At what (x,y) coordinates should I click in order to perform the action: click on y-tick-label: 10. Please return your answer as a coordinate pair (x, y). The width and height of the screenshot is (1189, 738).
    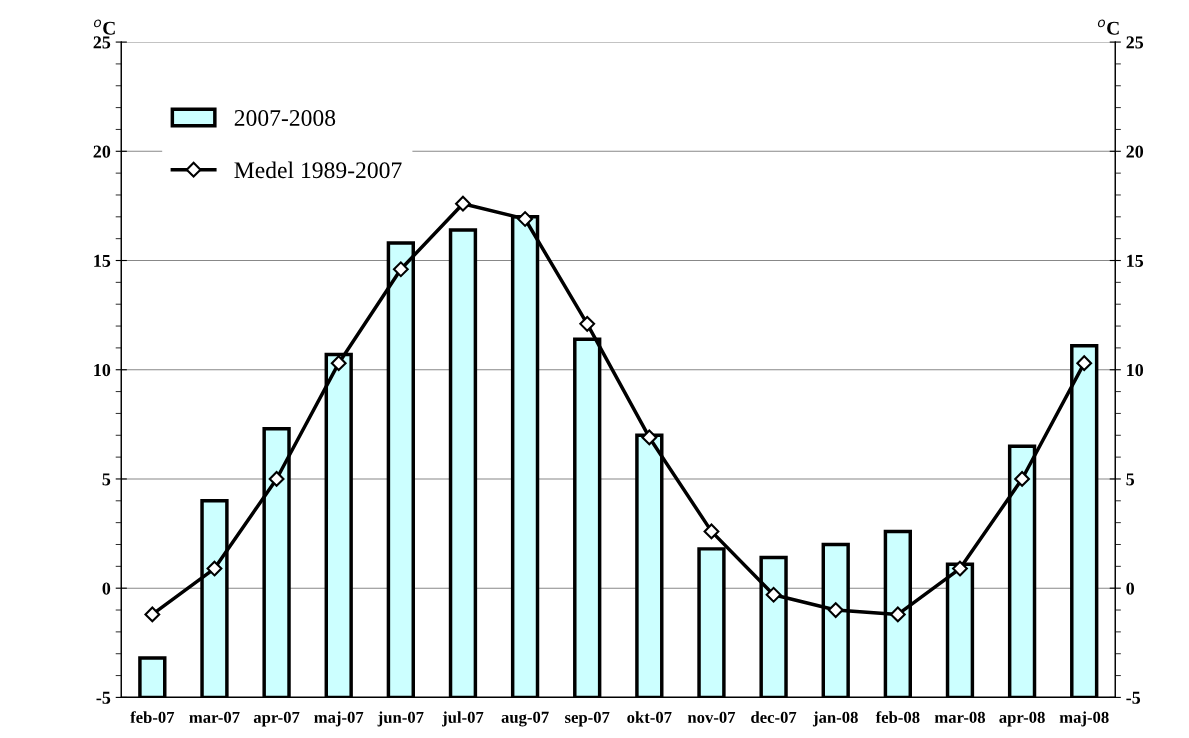
    Looking at the image, I should click on (102, 370).